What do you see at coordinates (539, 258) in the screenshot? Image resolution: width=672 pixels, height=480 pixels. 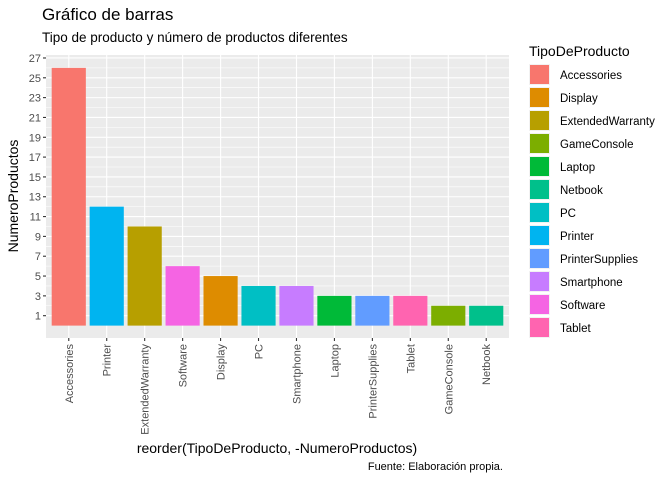 I see `legend-swatch-printersupplies` at bounding box center [539, 258].